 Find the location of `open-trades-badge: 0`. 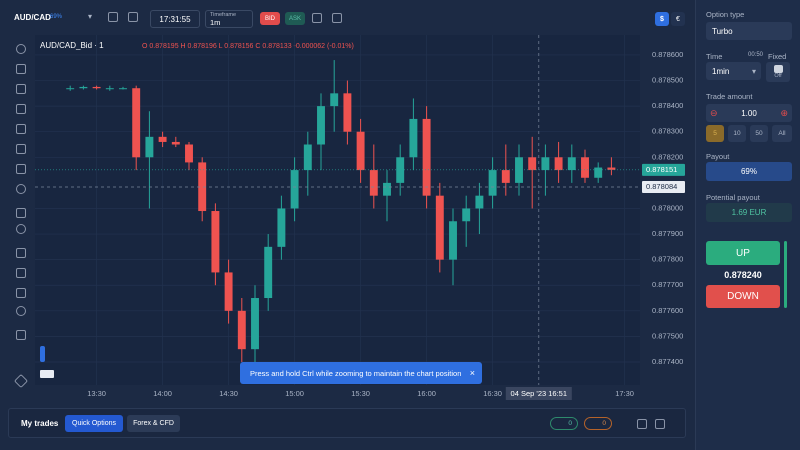

open-trades-badge: 0 is located at coordinates (564, 423).